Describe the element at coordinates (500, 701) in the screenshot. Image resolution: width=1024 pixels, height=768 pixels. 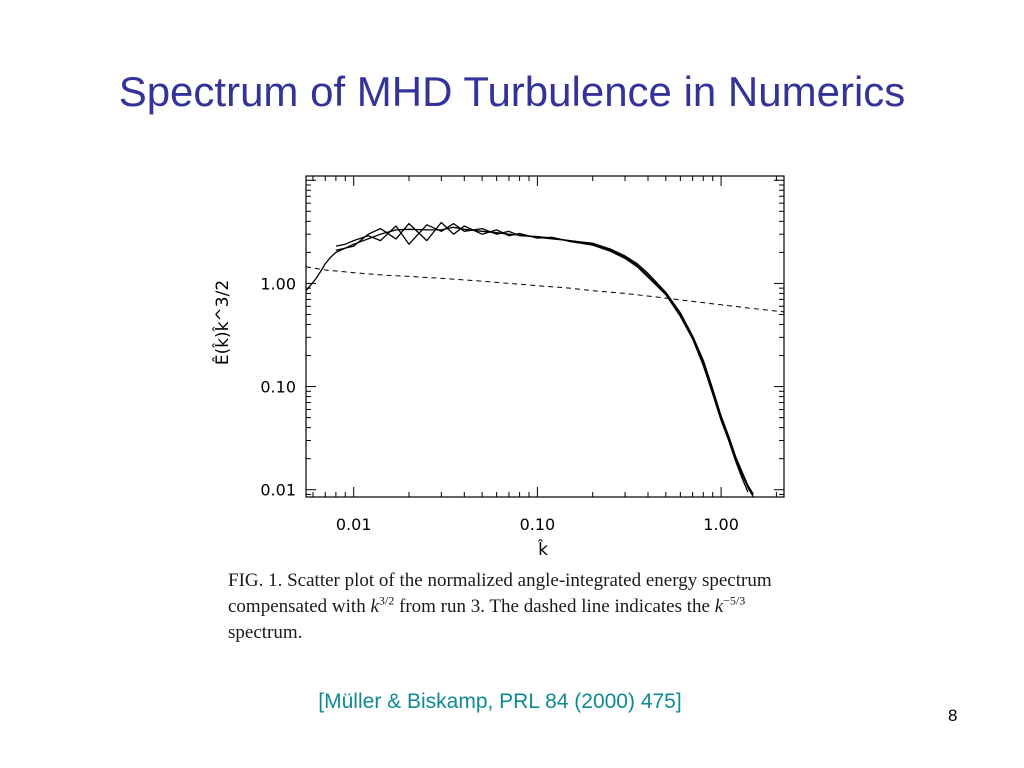
I see `citation: [Müller & Biskamp, PRL 84 (2000) 475]` at that location.